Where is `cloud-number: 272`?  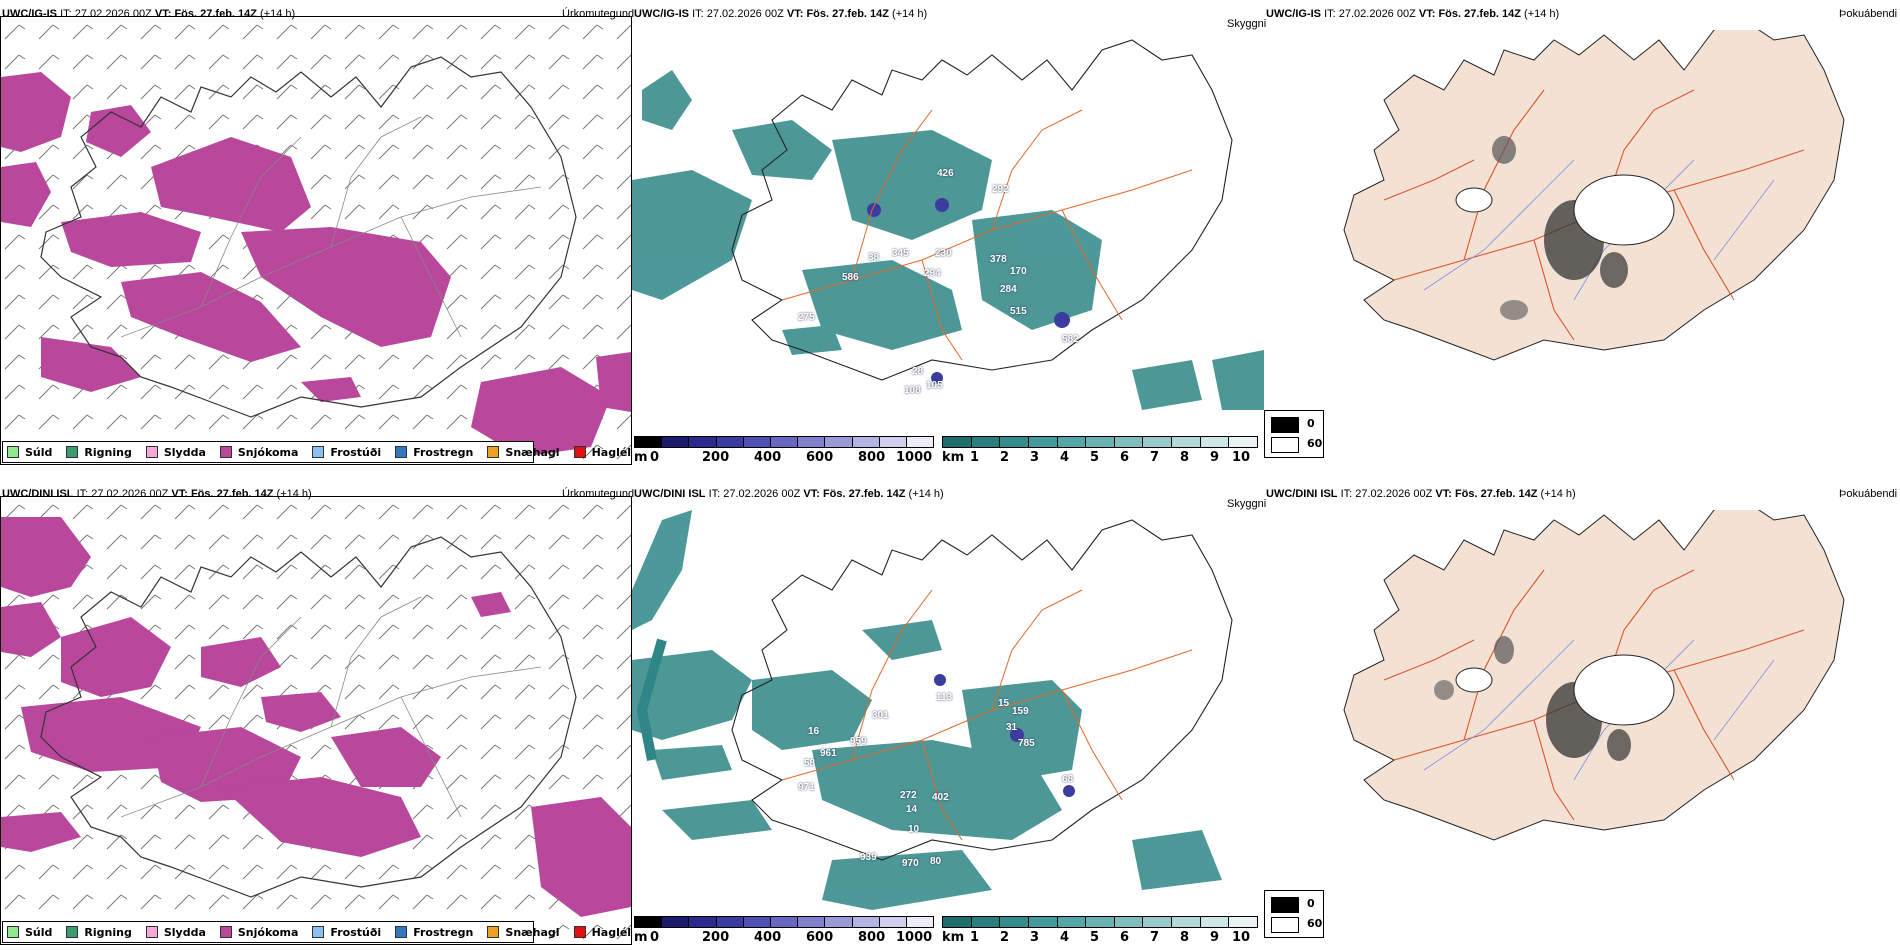 cloud-number: 272 is located at coordinates (908, 795).